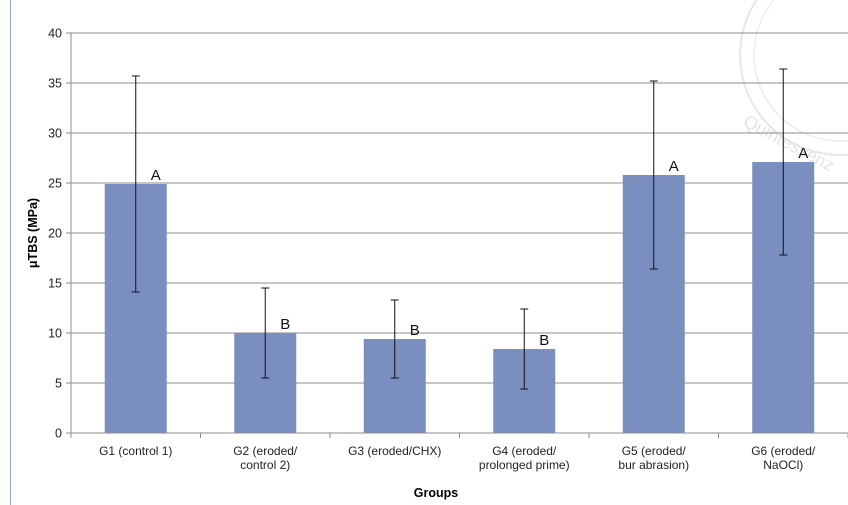 The width and height of the screenshot is (848, 505). I want to click on y-tick-label: 5, so click(58, 384).